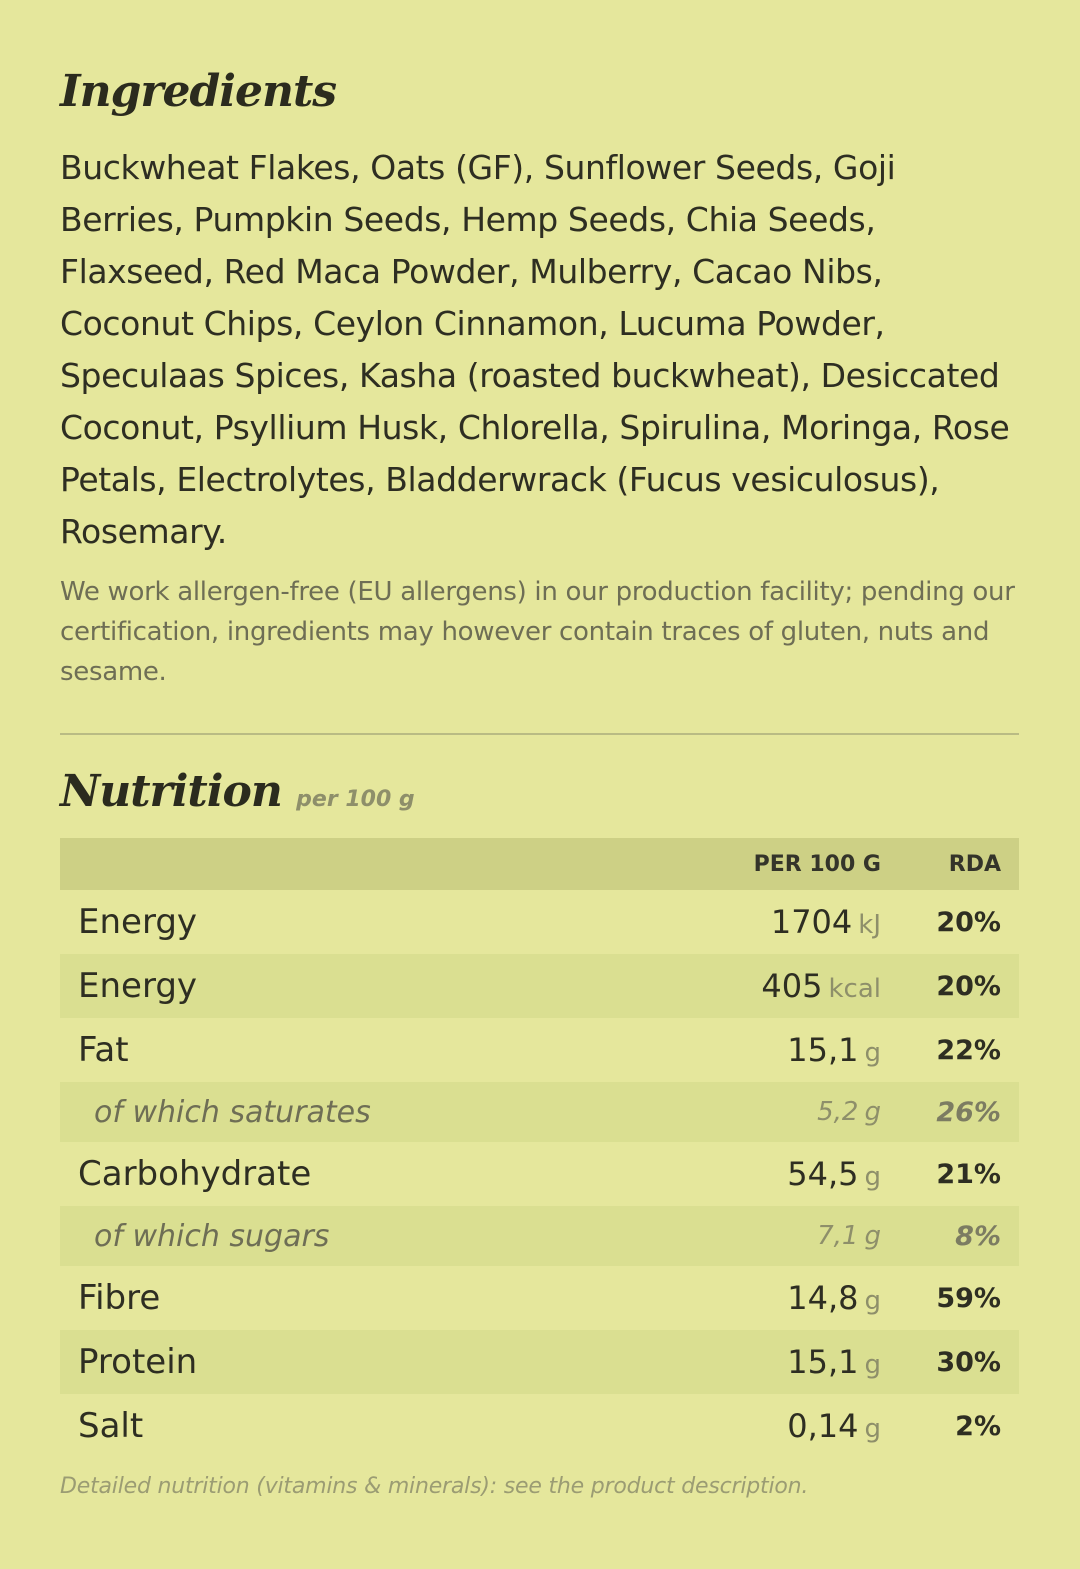  What do you see at coordinates (171, 791) in the screenshot?
I see `nutrition-title: Nutrition` at bounding box center [171, 791].